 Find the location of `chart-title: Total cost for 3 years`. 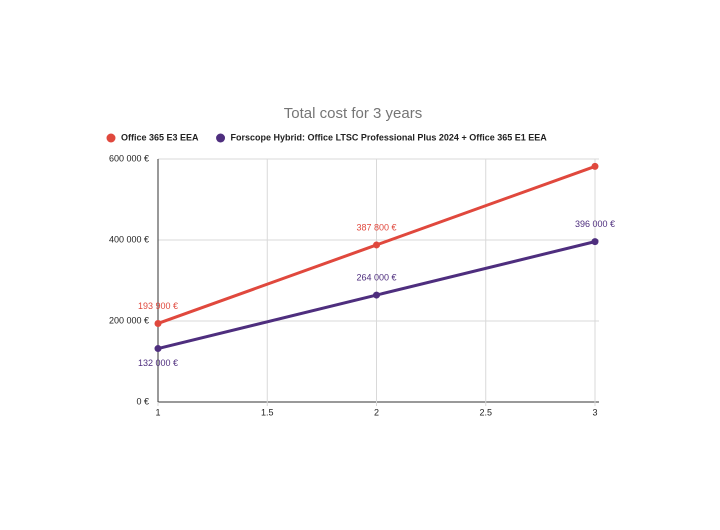

chart-title: Total cost for 3 years is located at coordinates (353, 113).